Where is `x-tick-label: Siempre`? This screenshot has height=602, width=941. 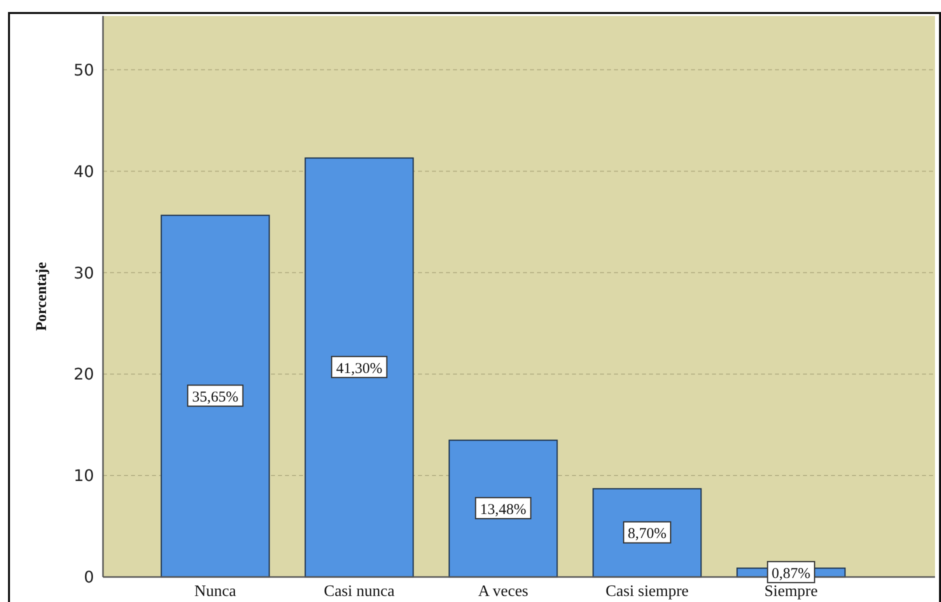 x-tick-label: Siempre is located at coordinates (791, 591).